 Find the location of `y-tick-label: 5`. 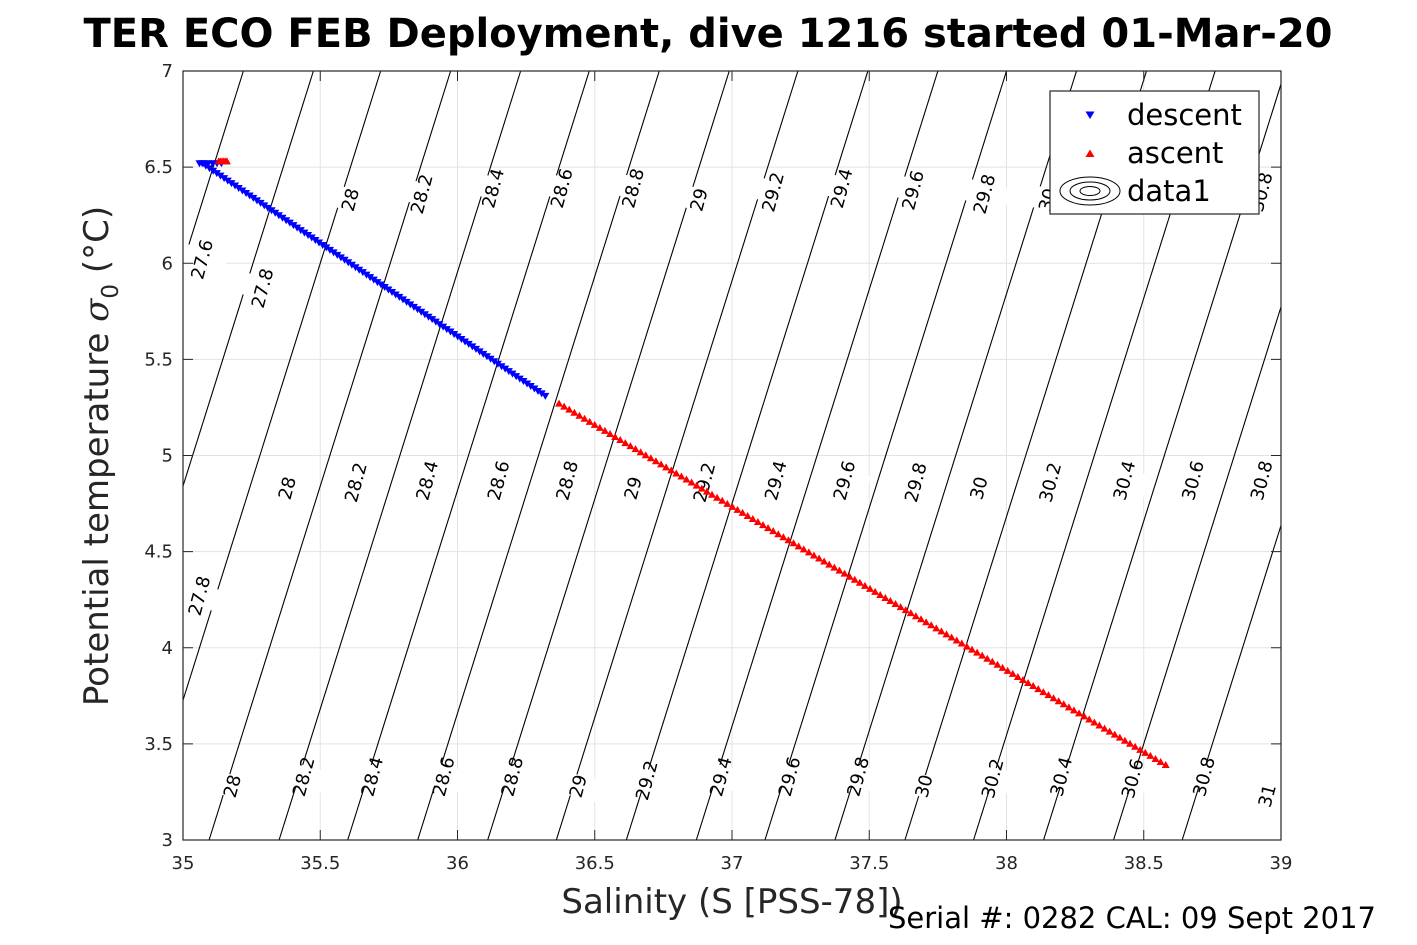

y-tick-label: 5 is located at coordinates (167, 456).